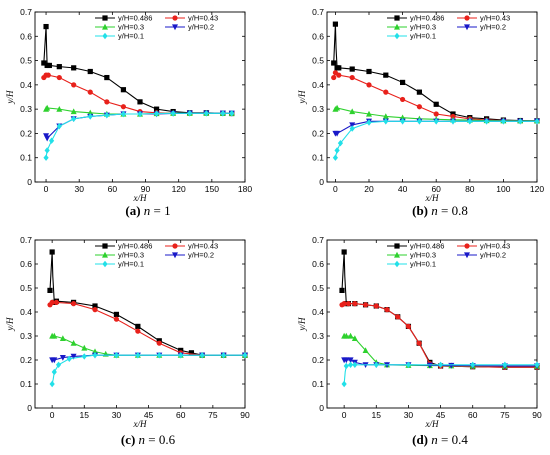 This screenshot has height=455, width=550. What do you see at coordinates (201, 27) in the screenshot?
I see `legend-label: y/H=0.2` at bounding box center [201, 27].